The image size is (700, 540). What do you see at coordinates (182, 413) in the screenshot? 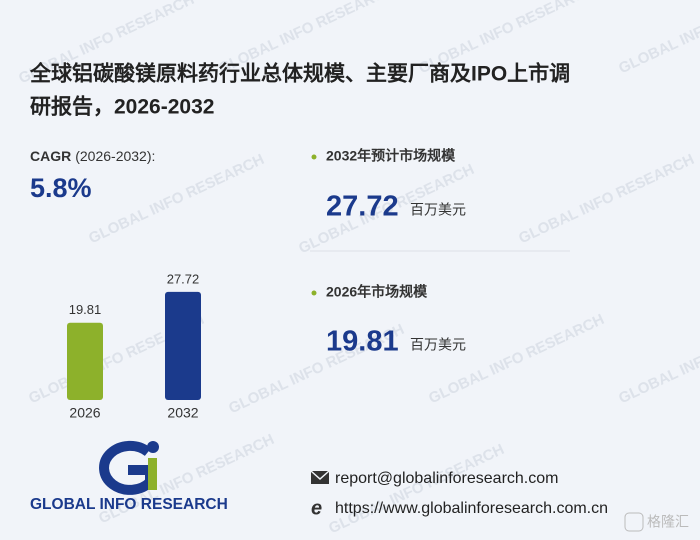
I see `x-tick-label: 2032` at bounding box center [182, 413].